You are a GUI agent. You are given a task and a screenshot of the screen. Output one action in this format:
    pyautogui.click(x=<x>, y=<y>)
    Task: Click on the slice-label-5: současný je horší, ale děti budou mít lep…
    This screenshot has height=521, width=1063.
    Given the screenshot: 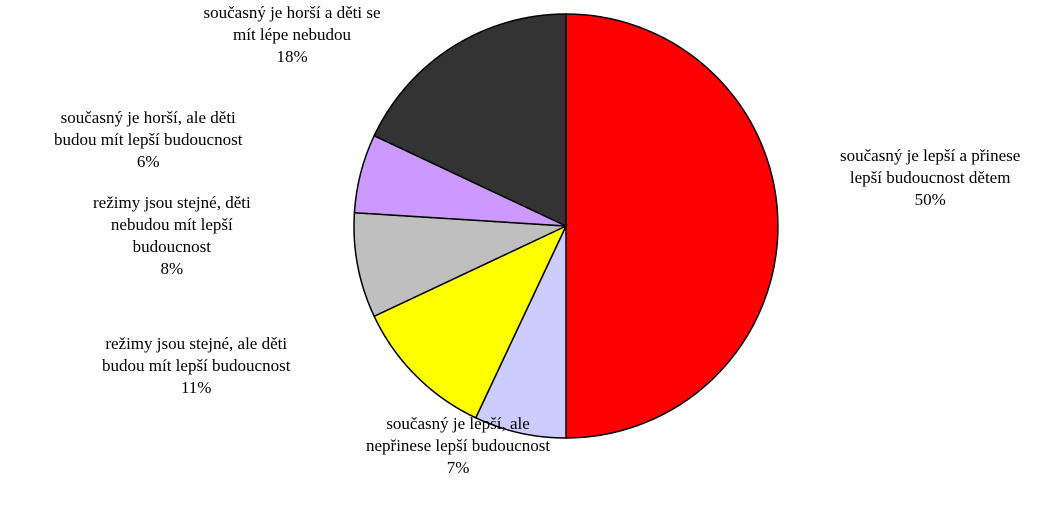 What is the action you would take?
    pyautogui.click(x=148, y=140)
    